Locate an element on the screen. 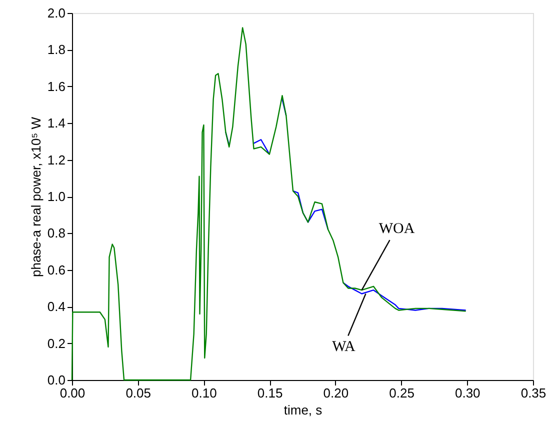 The width and height of the screenshot is (548, 438). x-axis-title: time, s is located at coordinates (303, 410).